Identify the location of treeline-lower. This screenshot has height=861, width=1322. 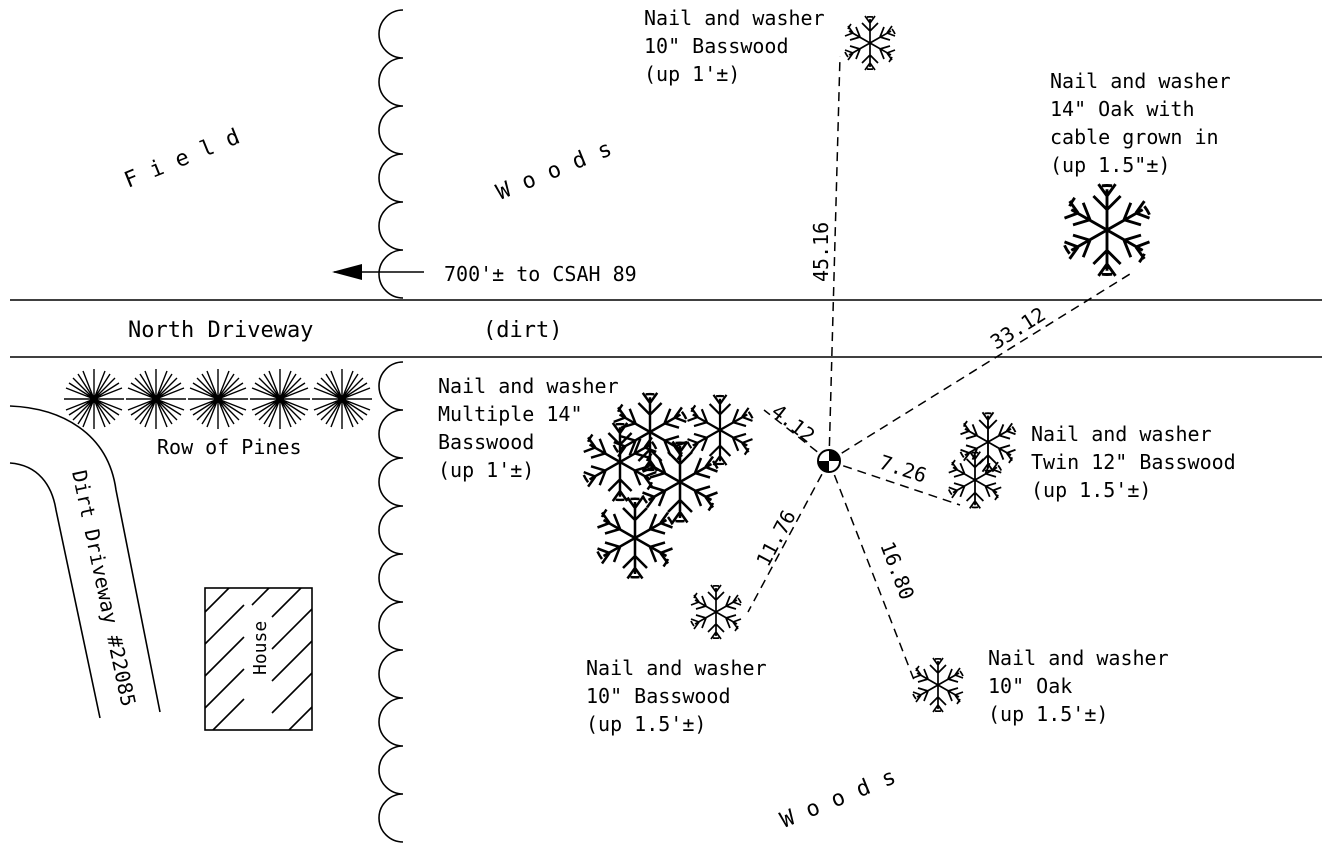
(391, 602).